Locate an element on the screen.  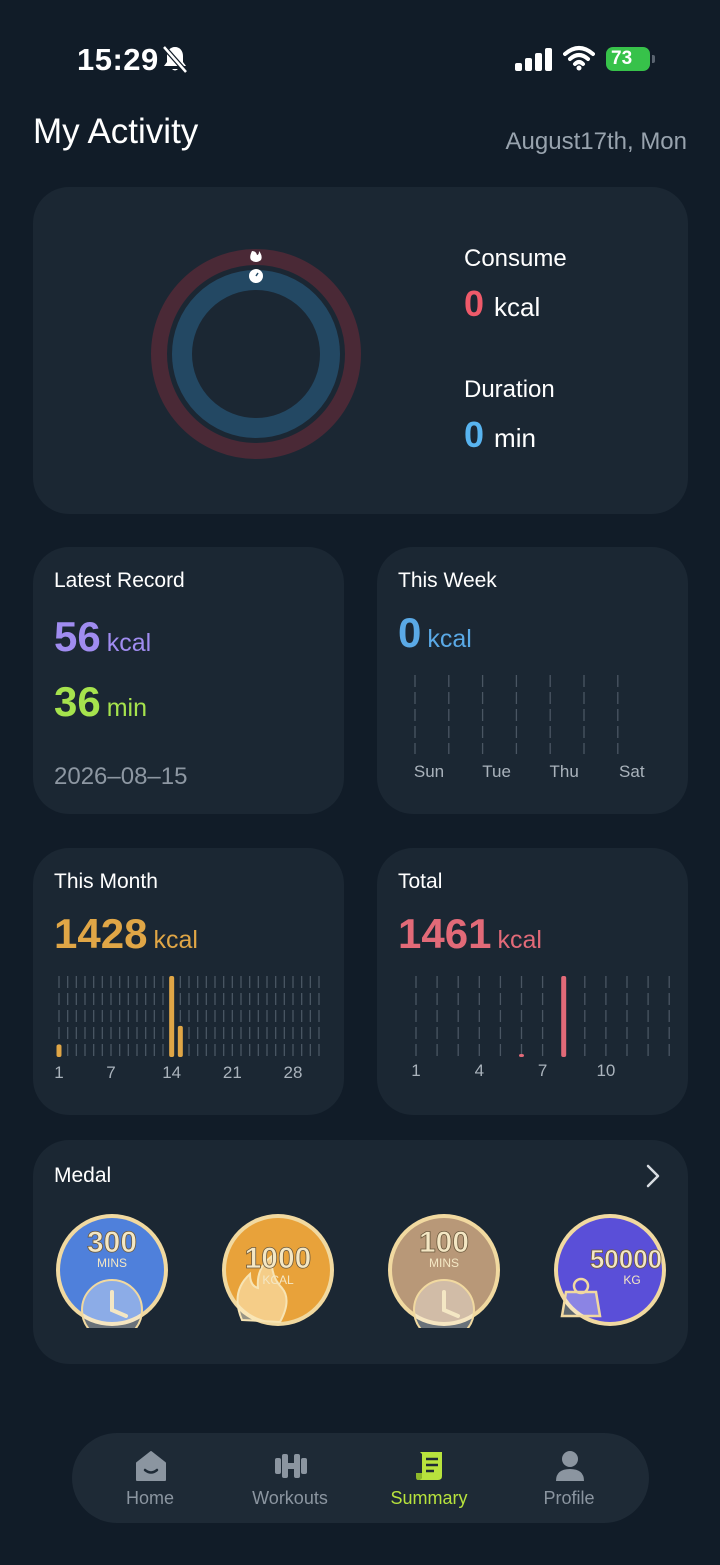
total-title: Total is located at coordinates (420, 881).